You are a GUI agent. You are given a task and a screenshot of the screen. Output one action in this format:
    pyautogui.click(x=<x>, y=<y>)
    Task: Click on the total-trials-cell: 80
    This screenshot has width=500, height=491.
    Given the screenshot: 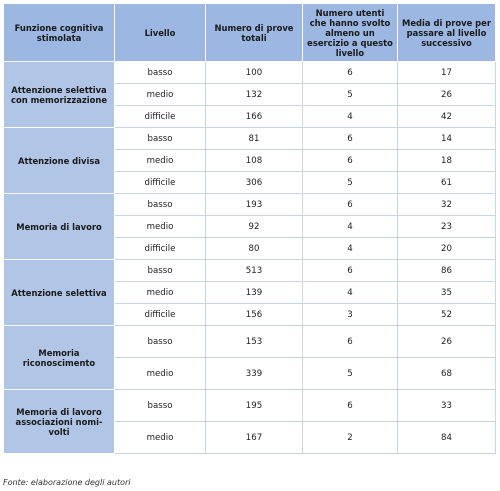 What is the action you would take?
    pyautogui.click(x=254, y=248)
    